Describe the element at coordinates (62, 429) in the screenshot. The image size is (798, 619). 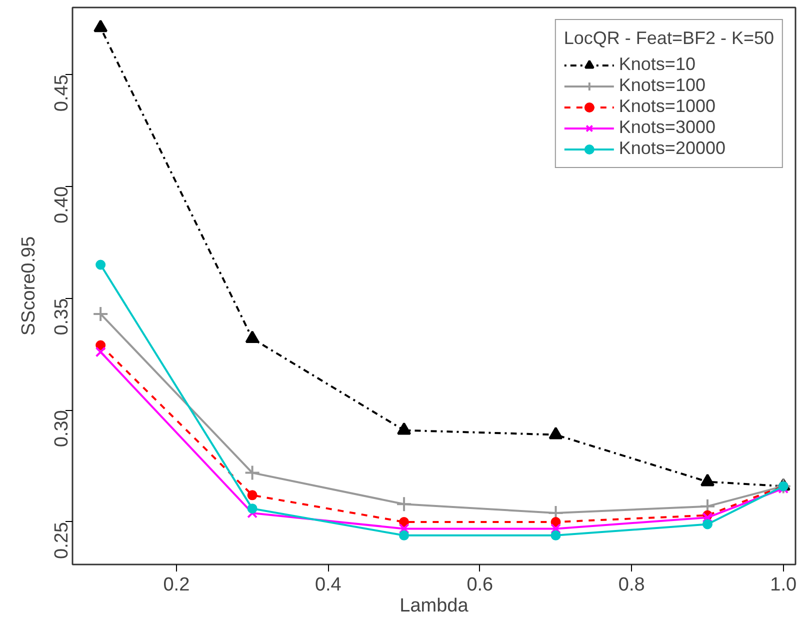
I see `y-tick-label: 0.30` at that location.